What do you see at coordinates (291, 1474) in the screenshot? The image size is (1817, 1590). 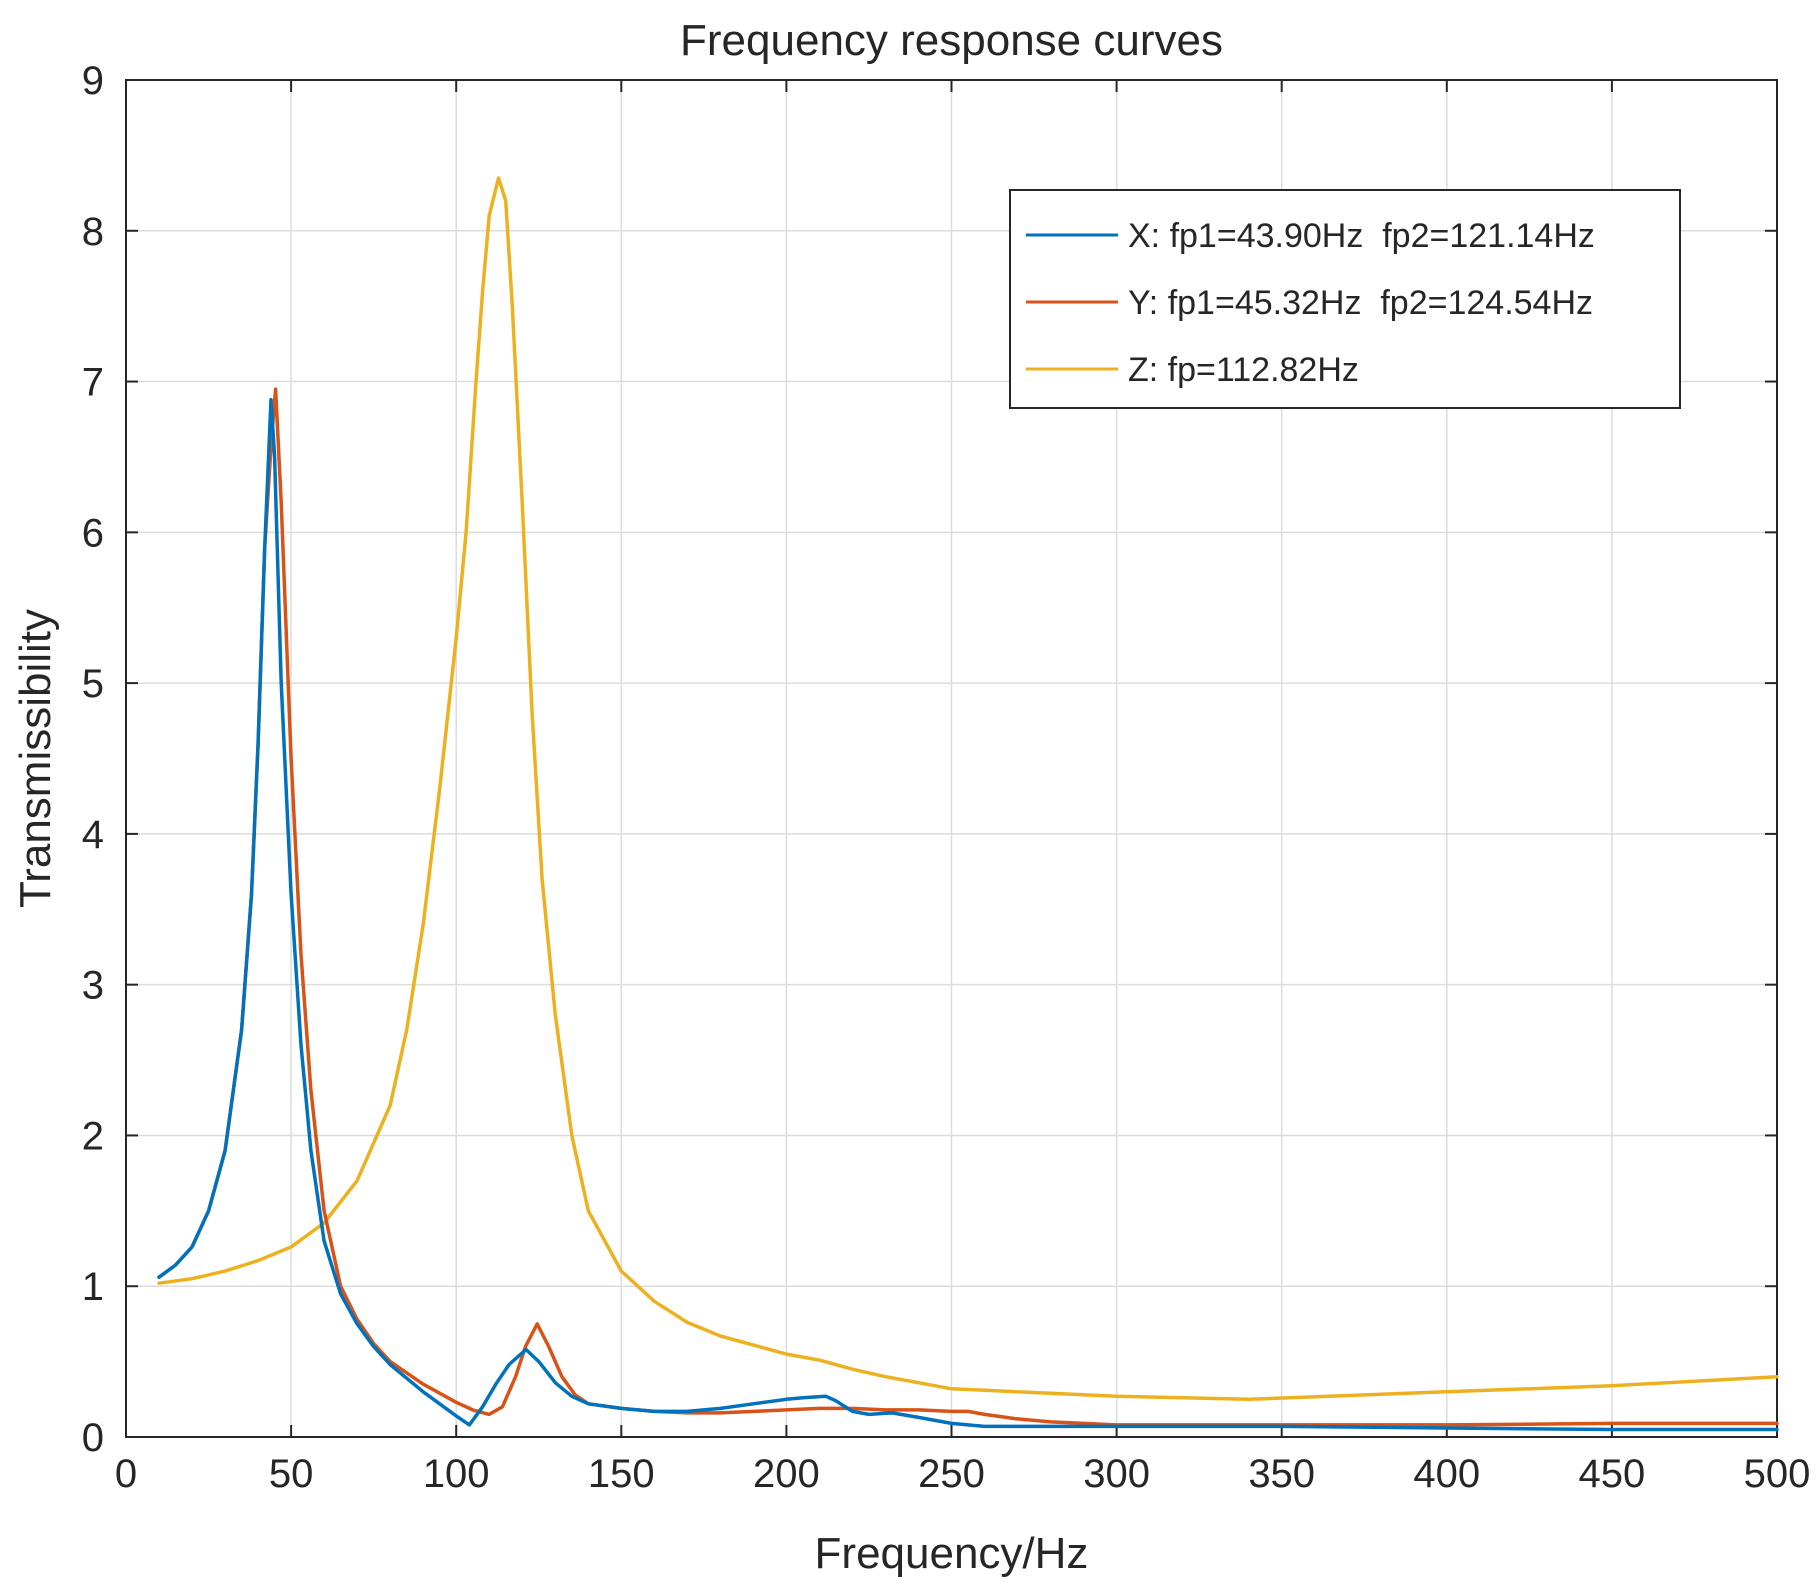 I see `x-tick-label: 50` at bounding box center [291, 1474].